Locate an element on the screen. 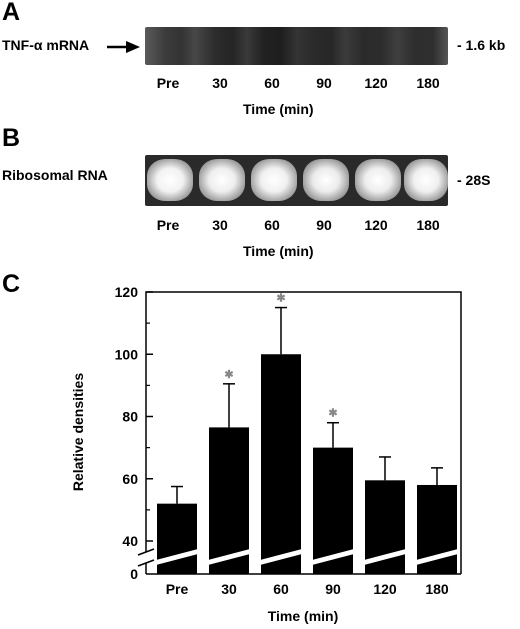 This screenshot has height=629, width=520. category-label: 180 is located at coordinates (437, 589).